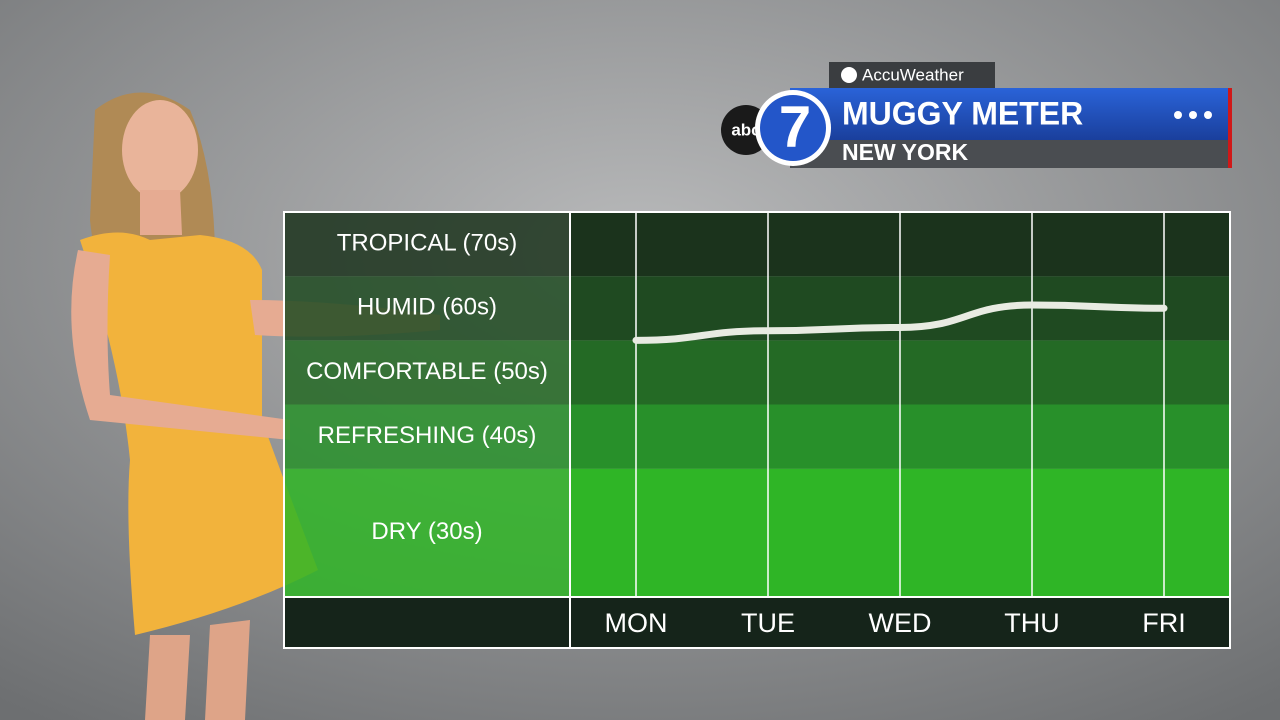 The width and height of the screenshot is (1280, 720). Describe the element at coordinates (905, 152) in the screenshot. I see `subtitle: NEW YORK` at that location.